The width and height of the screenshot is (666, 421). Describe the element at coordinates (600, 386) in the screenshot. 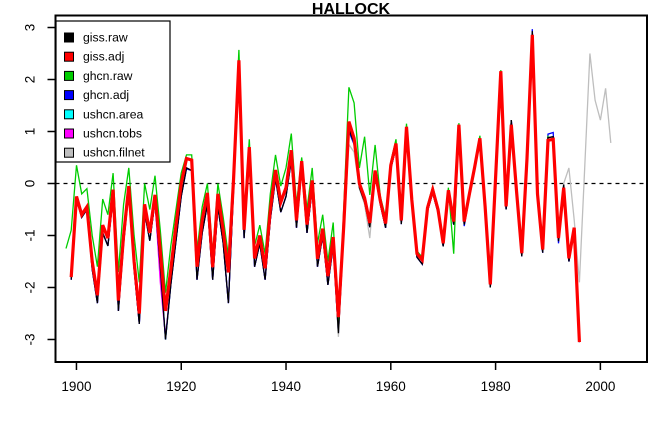

I see `x-tick-label-2000: 2000` at that location.